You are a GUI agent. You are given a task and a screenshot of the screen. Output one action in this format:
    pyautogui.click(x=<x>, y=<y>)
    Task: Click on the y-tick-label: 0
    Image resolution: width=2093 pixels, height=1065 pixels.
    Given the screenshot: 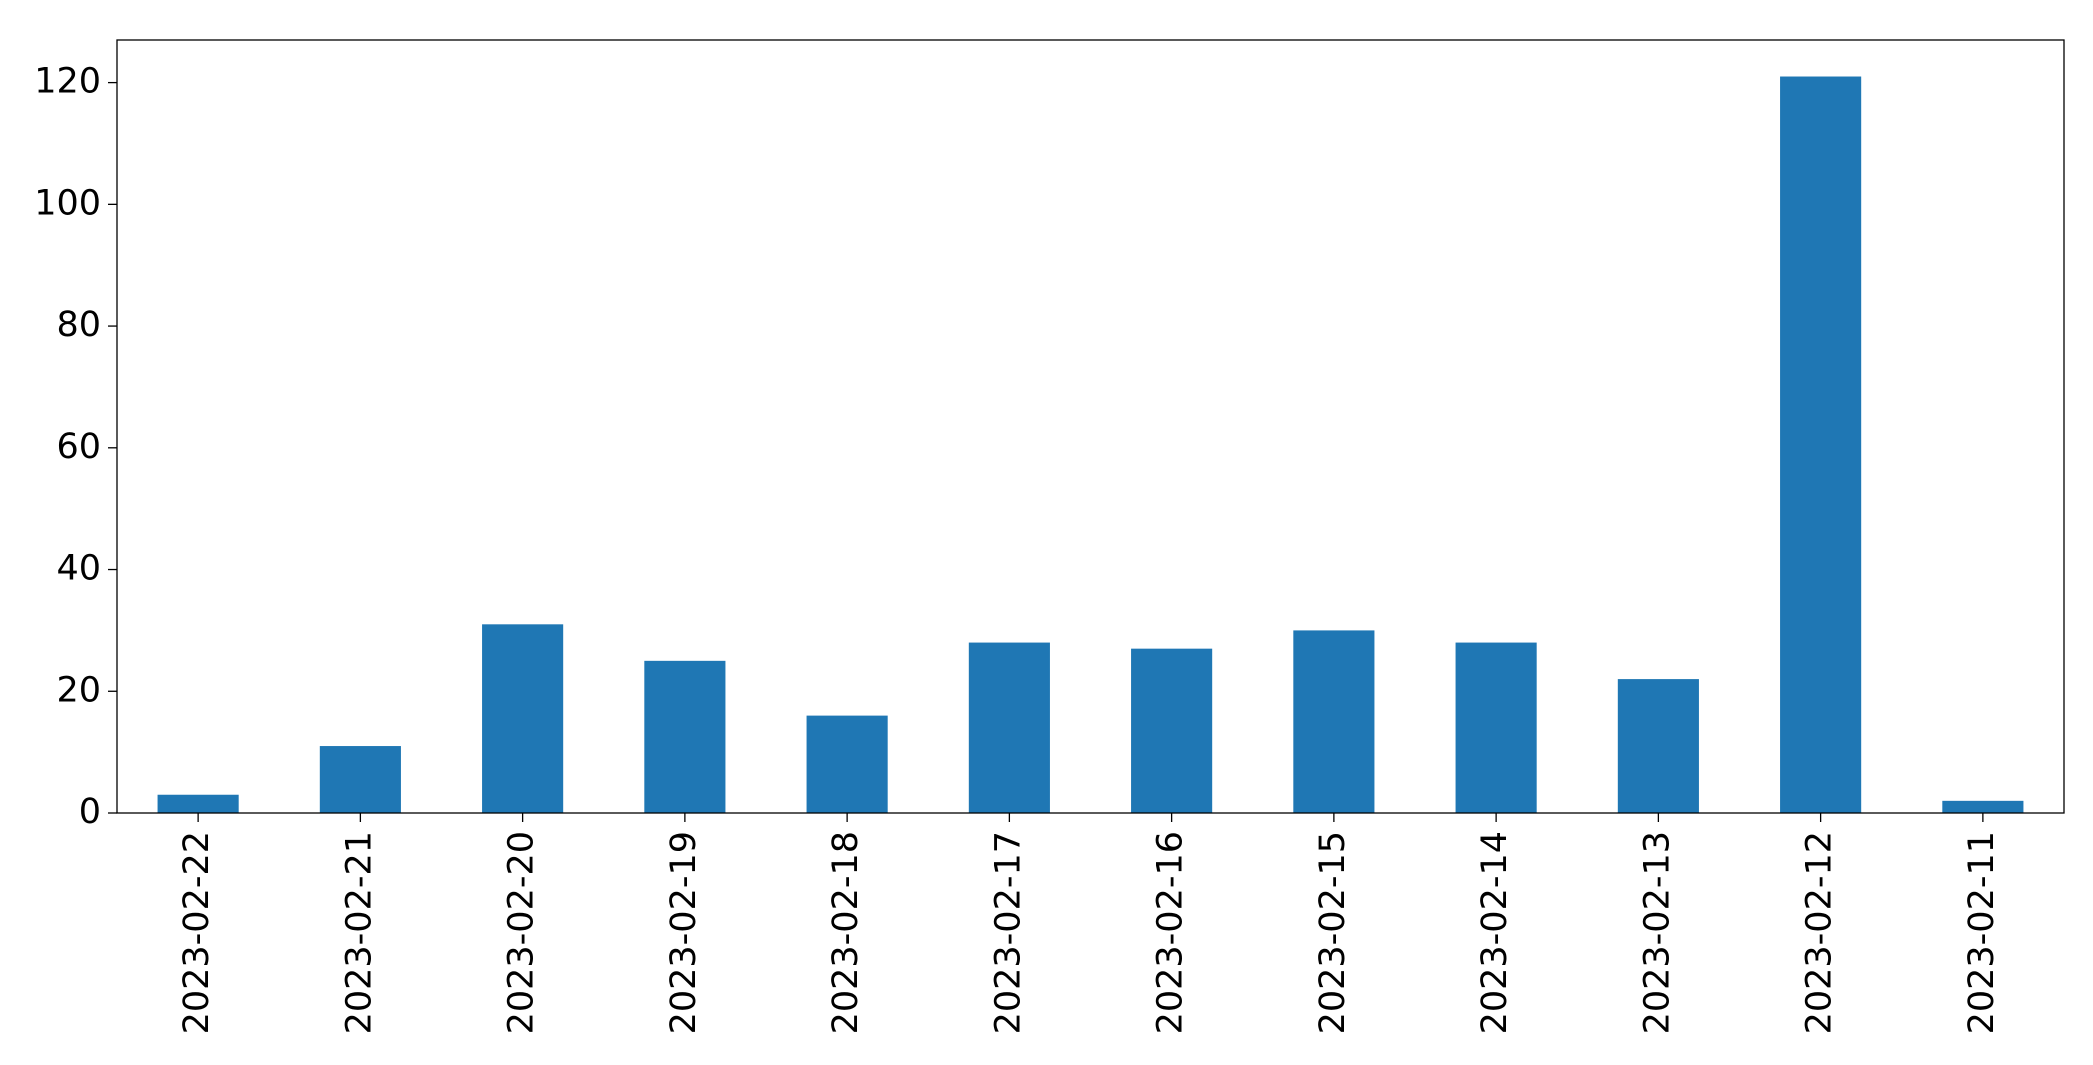 What is the action you would take?
    pyautogui.click(x=90, y=812)
    